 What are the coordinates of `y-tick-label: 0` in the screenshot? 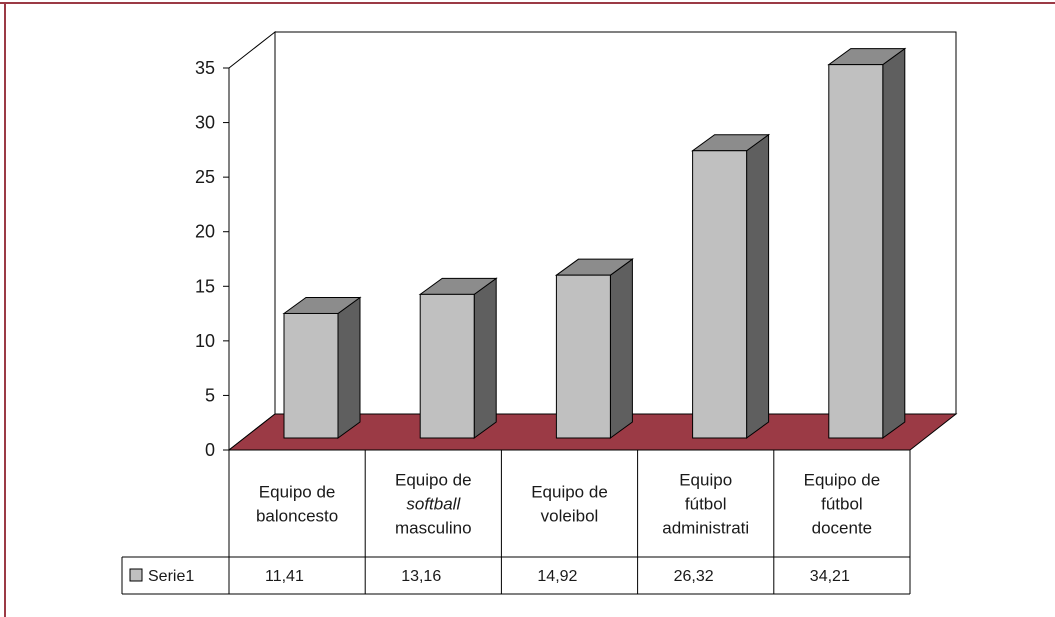 It's located at (210, 450).